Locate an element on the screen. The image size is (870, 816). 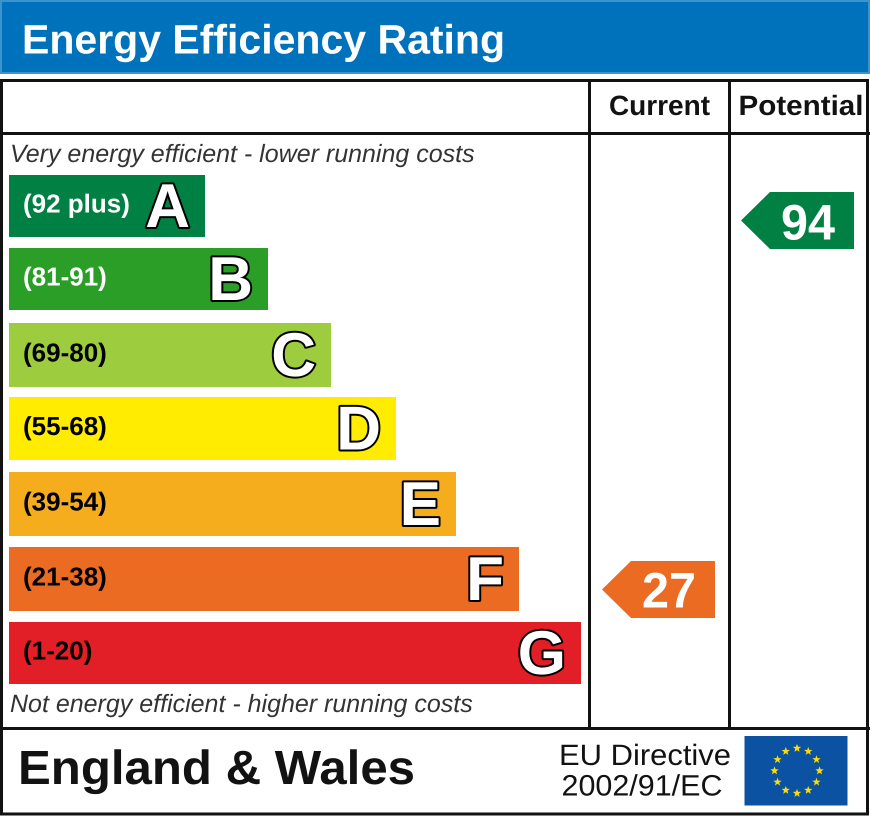
svg-text: C is located at coordinates (293, 355).